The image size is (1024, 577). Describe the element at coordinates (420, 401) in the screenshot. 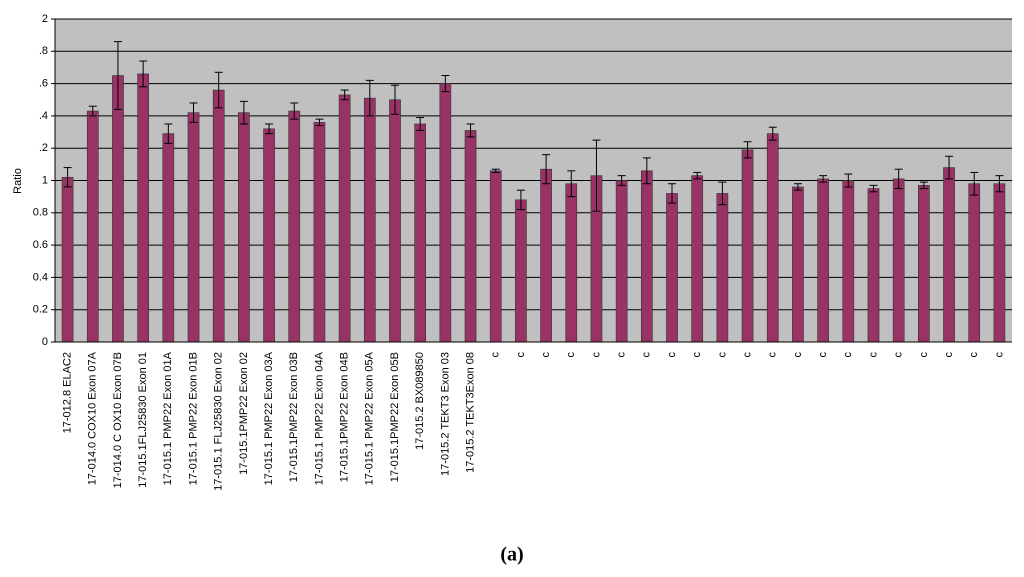

I see `x-tick-label: 17-015.2 BX089850` at that location.